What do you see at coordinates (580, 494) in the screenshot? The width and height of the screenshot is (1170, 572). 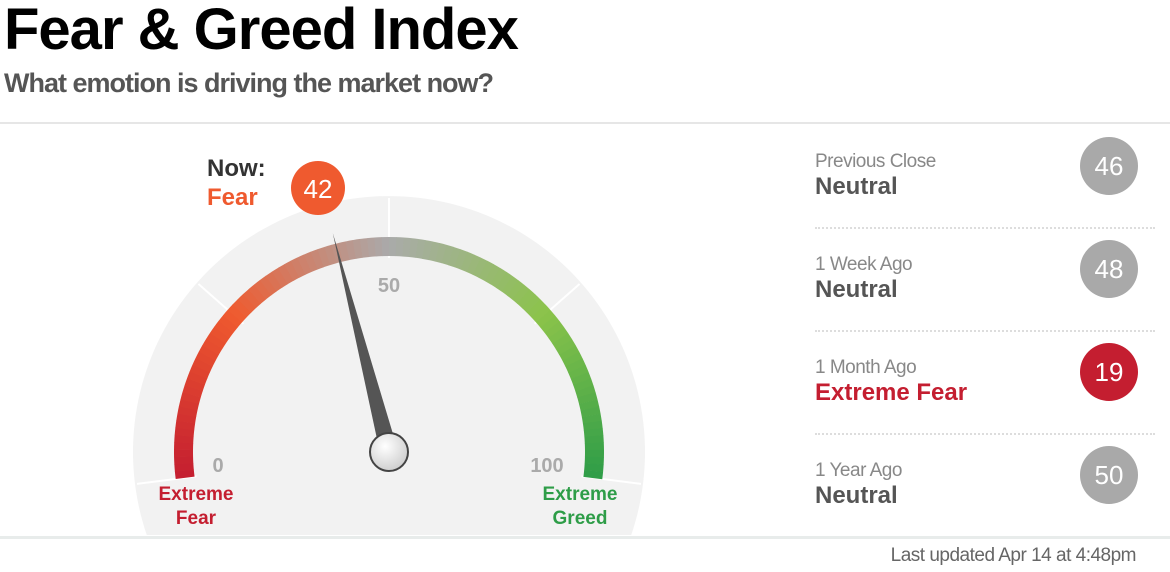 I see `extreme-greed-label-line1: Extreme` at bounding box center [580, 494].